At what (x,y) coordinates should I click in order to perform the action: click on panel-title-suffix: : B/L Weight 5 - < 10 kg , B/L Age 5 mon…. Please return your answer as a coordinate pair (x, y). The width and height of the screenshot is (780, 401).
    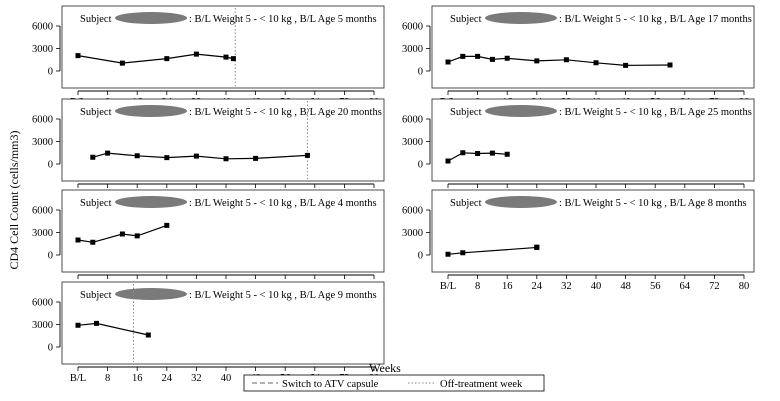
    Looking at the image, I should click on (283, 19).